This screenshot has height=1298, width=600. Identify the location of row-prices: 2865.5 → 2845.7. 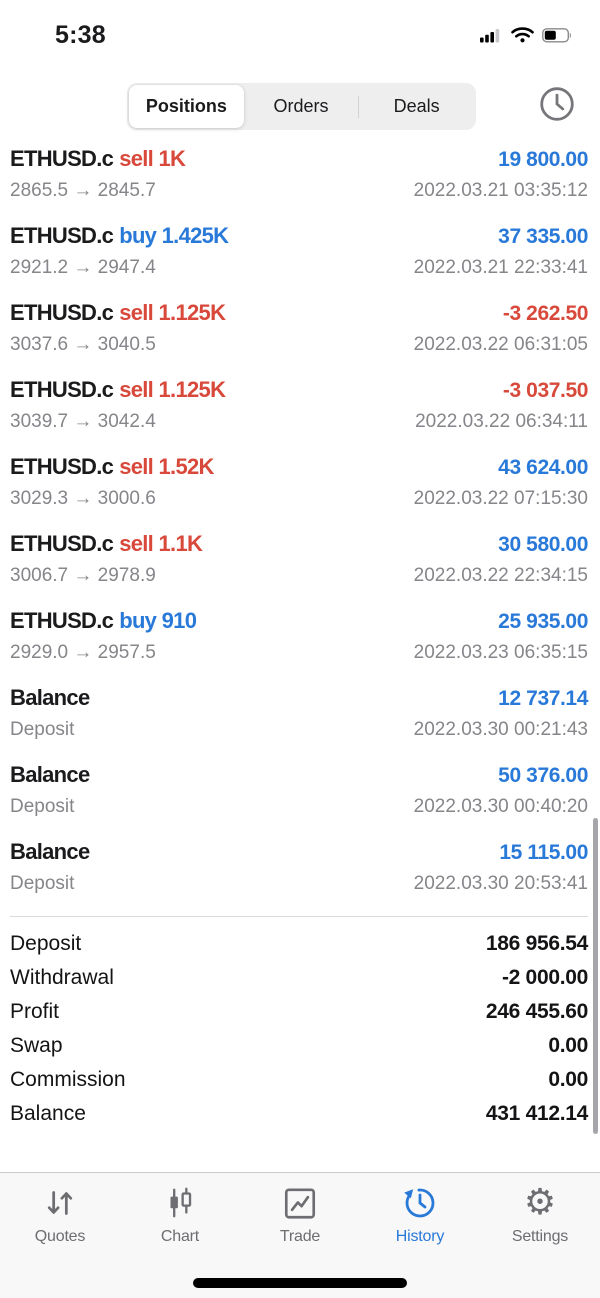
(83, 190).